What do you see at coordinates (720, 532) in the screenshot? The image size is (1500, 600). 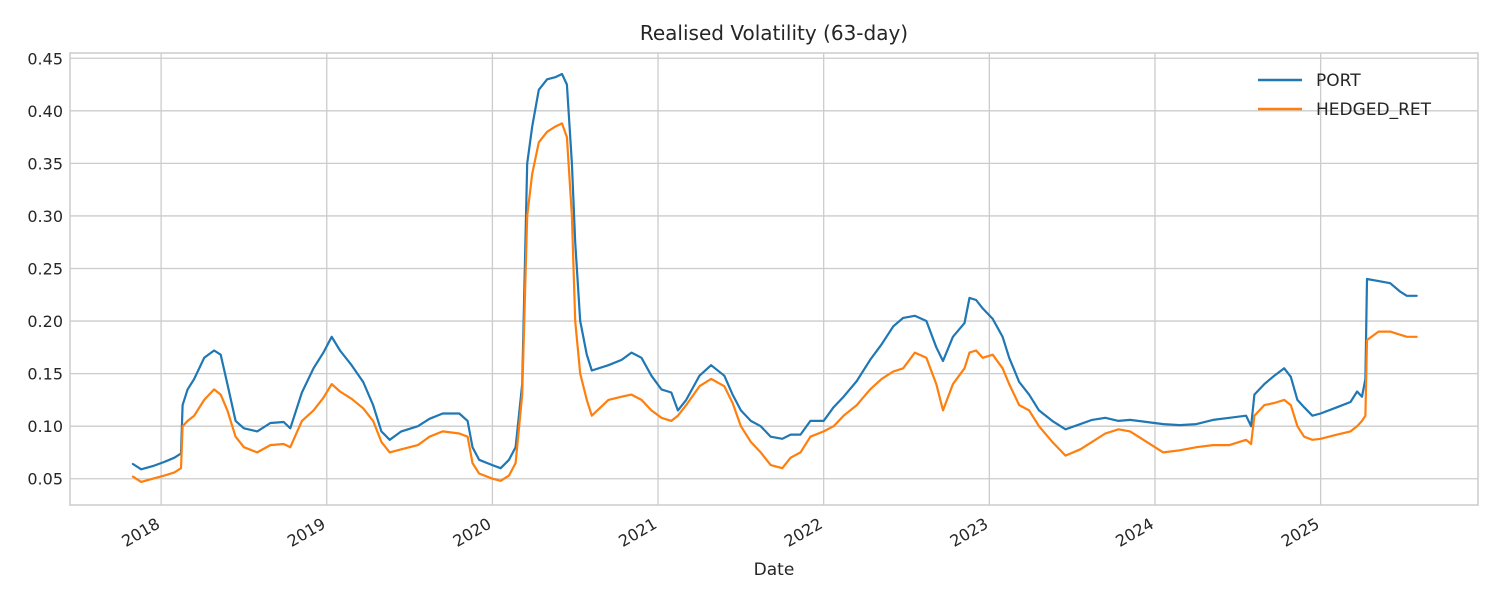 I see `x-axis-ticks: 2018 2019 2020 2021 2022 2023 2024 2025` at bounding box center [720, 532].